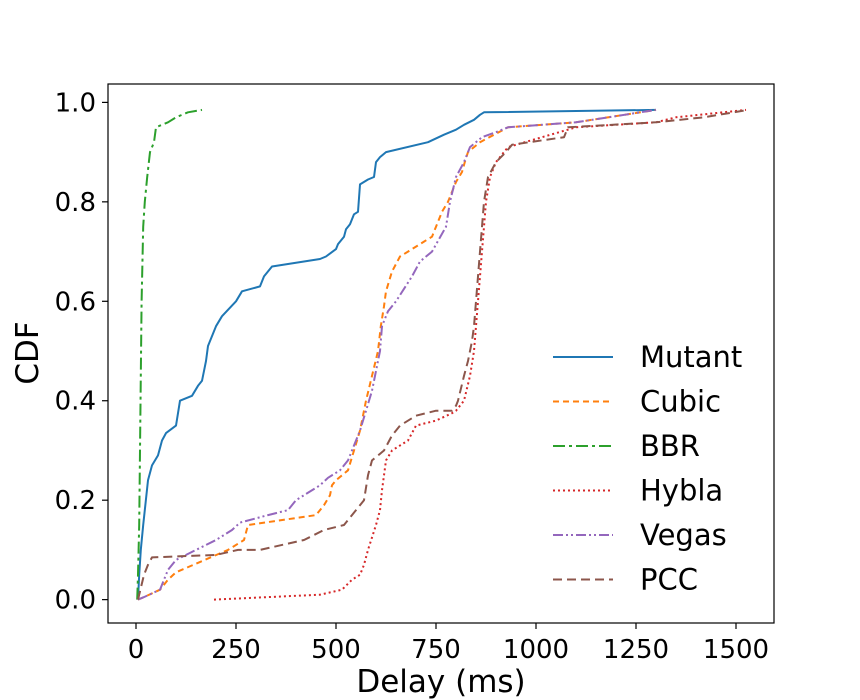 The width and height of the screenshot is (860, 700). What do you see at coordinates (681, 491) in the screenshot?
I see `legend-label-hybla: Hybla` at bounding box center [681, 491].